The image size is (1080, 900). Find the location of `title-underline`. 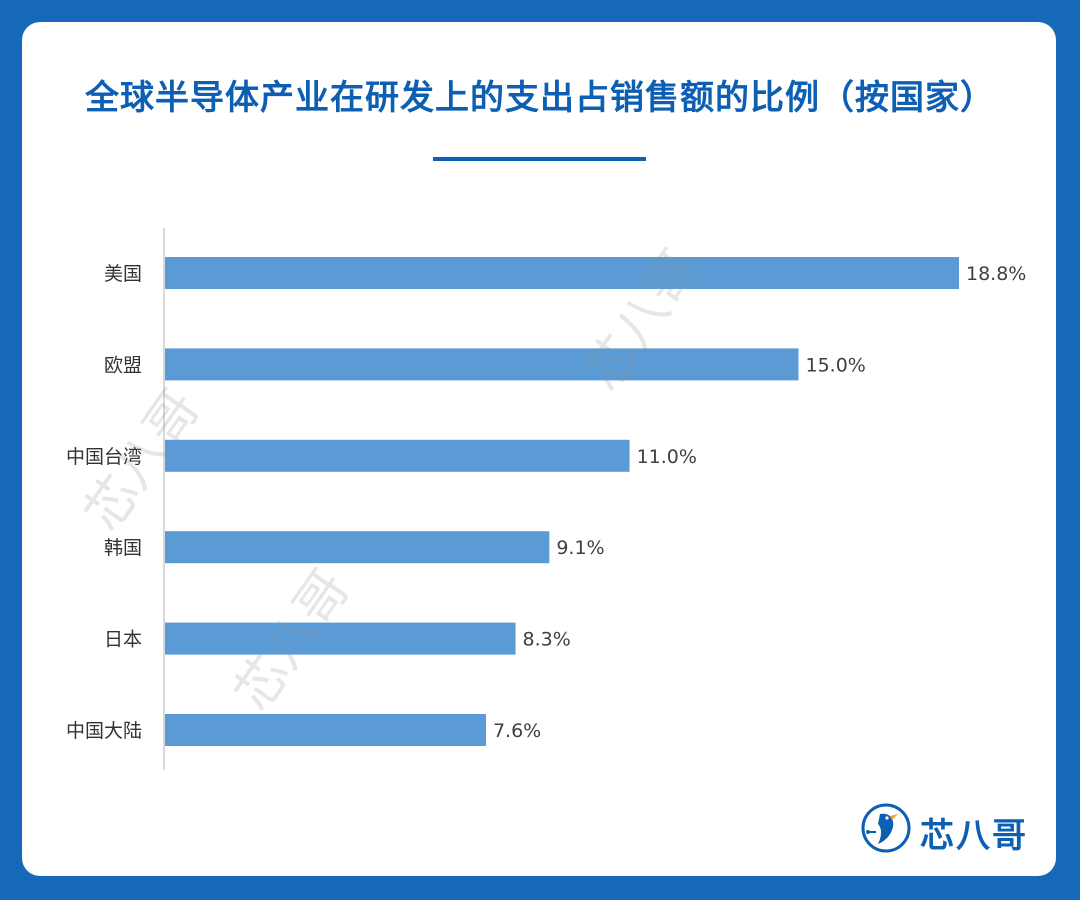

title-underline is located at coordinates (539, 159).